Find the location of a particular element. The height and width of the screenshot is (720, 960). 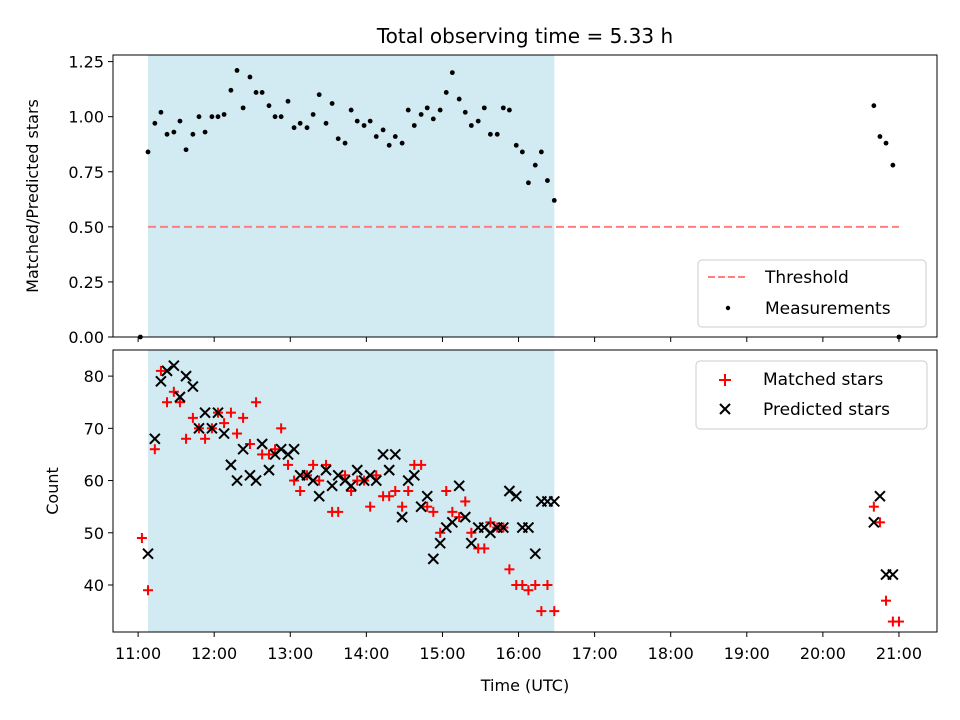

chart-title: Total observing time = 5.33 h is located at coordinates (524, 36).